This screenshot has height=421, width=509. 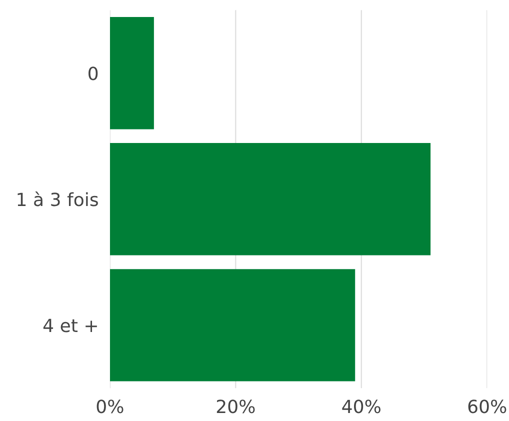 What do you see at coordinates (487, 407) in the screenshot?
I see `x-tick-label: 60%` at bounding box center [487, 407].